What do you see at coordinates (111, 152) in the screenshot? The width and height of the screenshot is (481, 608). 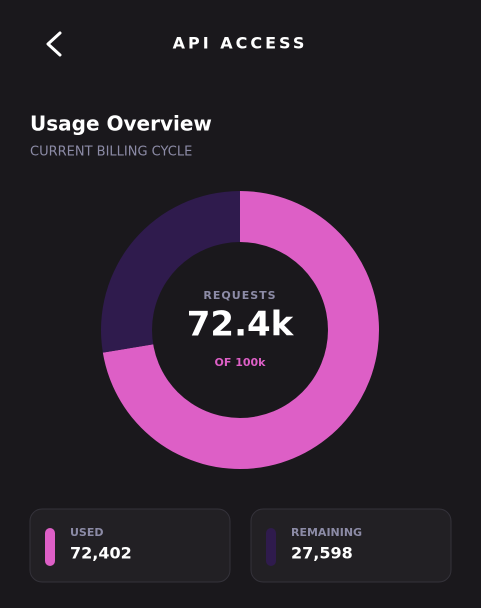 I see `section-subtitle: CURRENT BILLING CYCLE` at bounding box center [111, 152].